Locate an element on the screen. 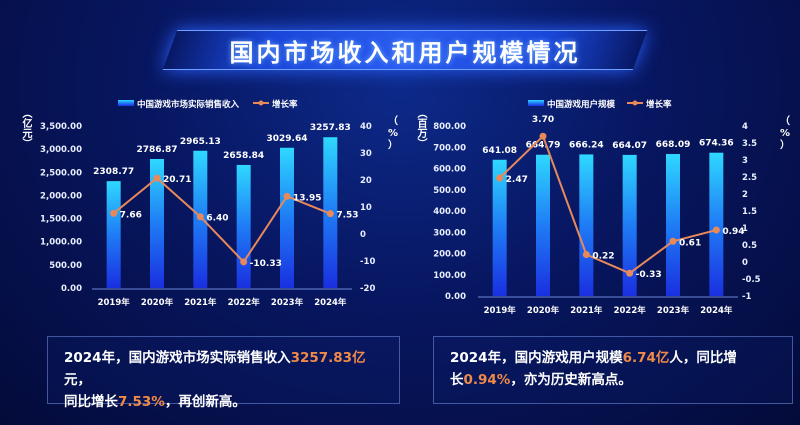 This screenshot has height=425, width=800. bar-value-label: 668.09 is located at coordinates (673, 145).